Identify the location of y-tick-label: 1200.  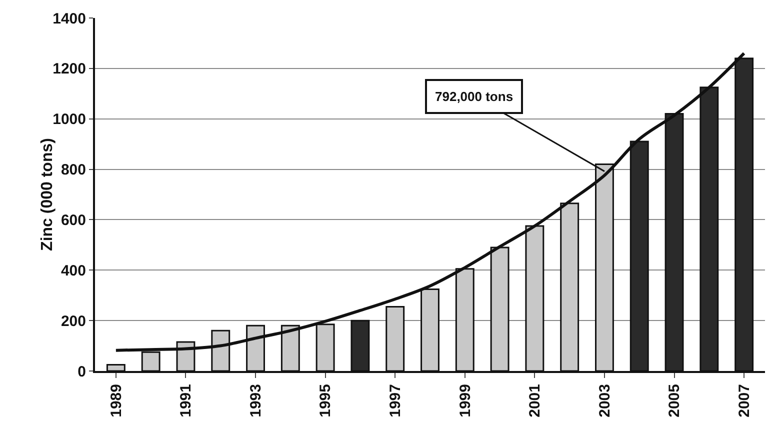
(69, 69).